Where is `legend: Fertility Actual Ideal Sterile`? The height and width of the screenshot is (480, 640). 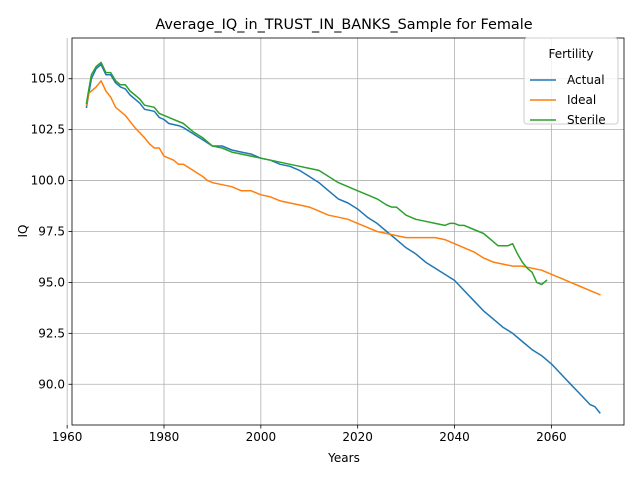
legend: Fertility Actual Ideal Sterile is located at coordinates (571, 82).